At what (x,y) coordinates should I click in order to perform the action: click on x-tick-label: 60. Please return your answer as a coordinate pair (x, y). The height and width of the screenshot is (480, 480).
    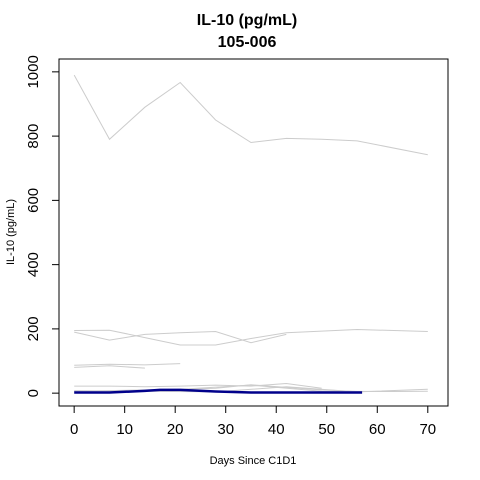
    Looking at the image, I should click on (377, 429).